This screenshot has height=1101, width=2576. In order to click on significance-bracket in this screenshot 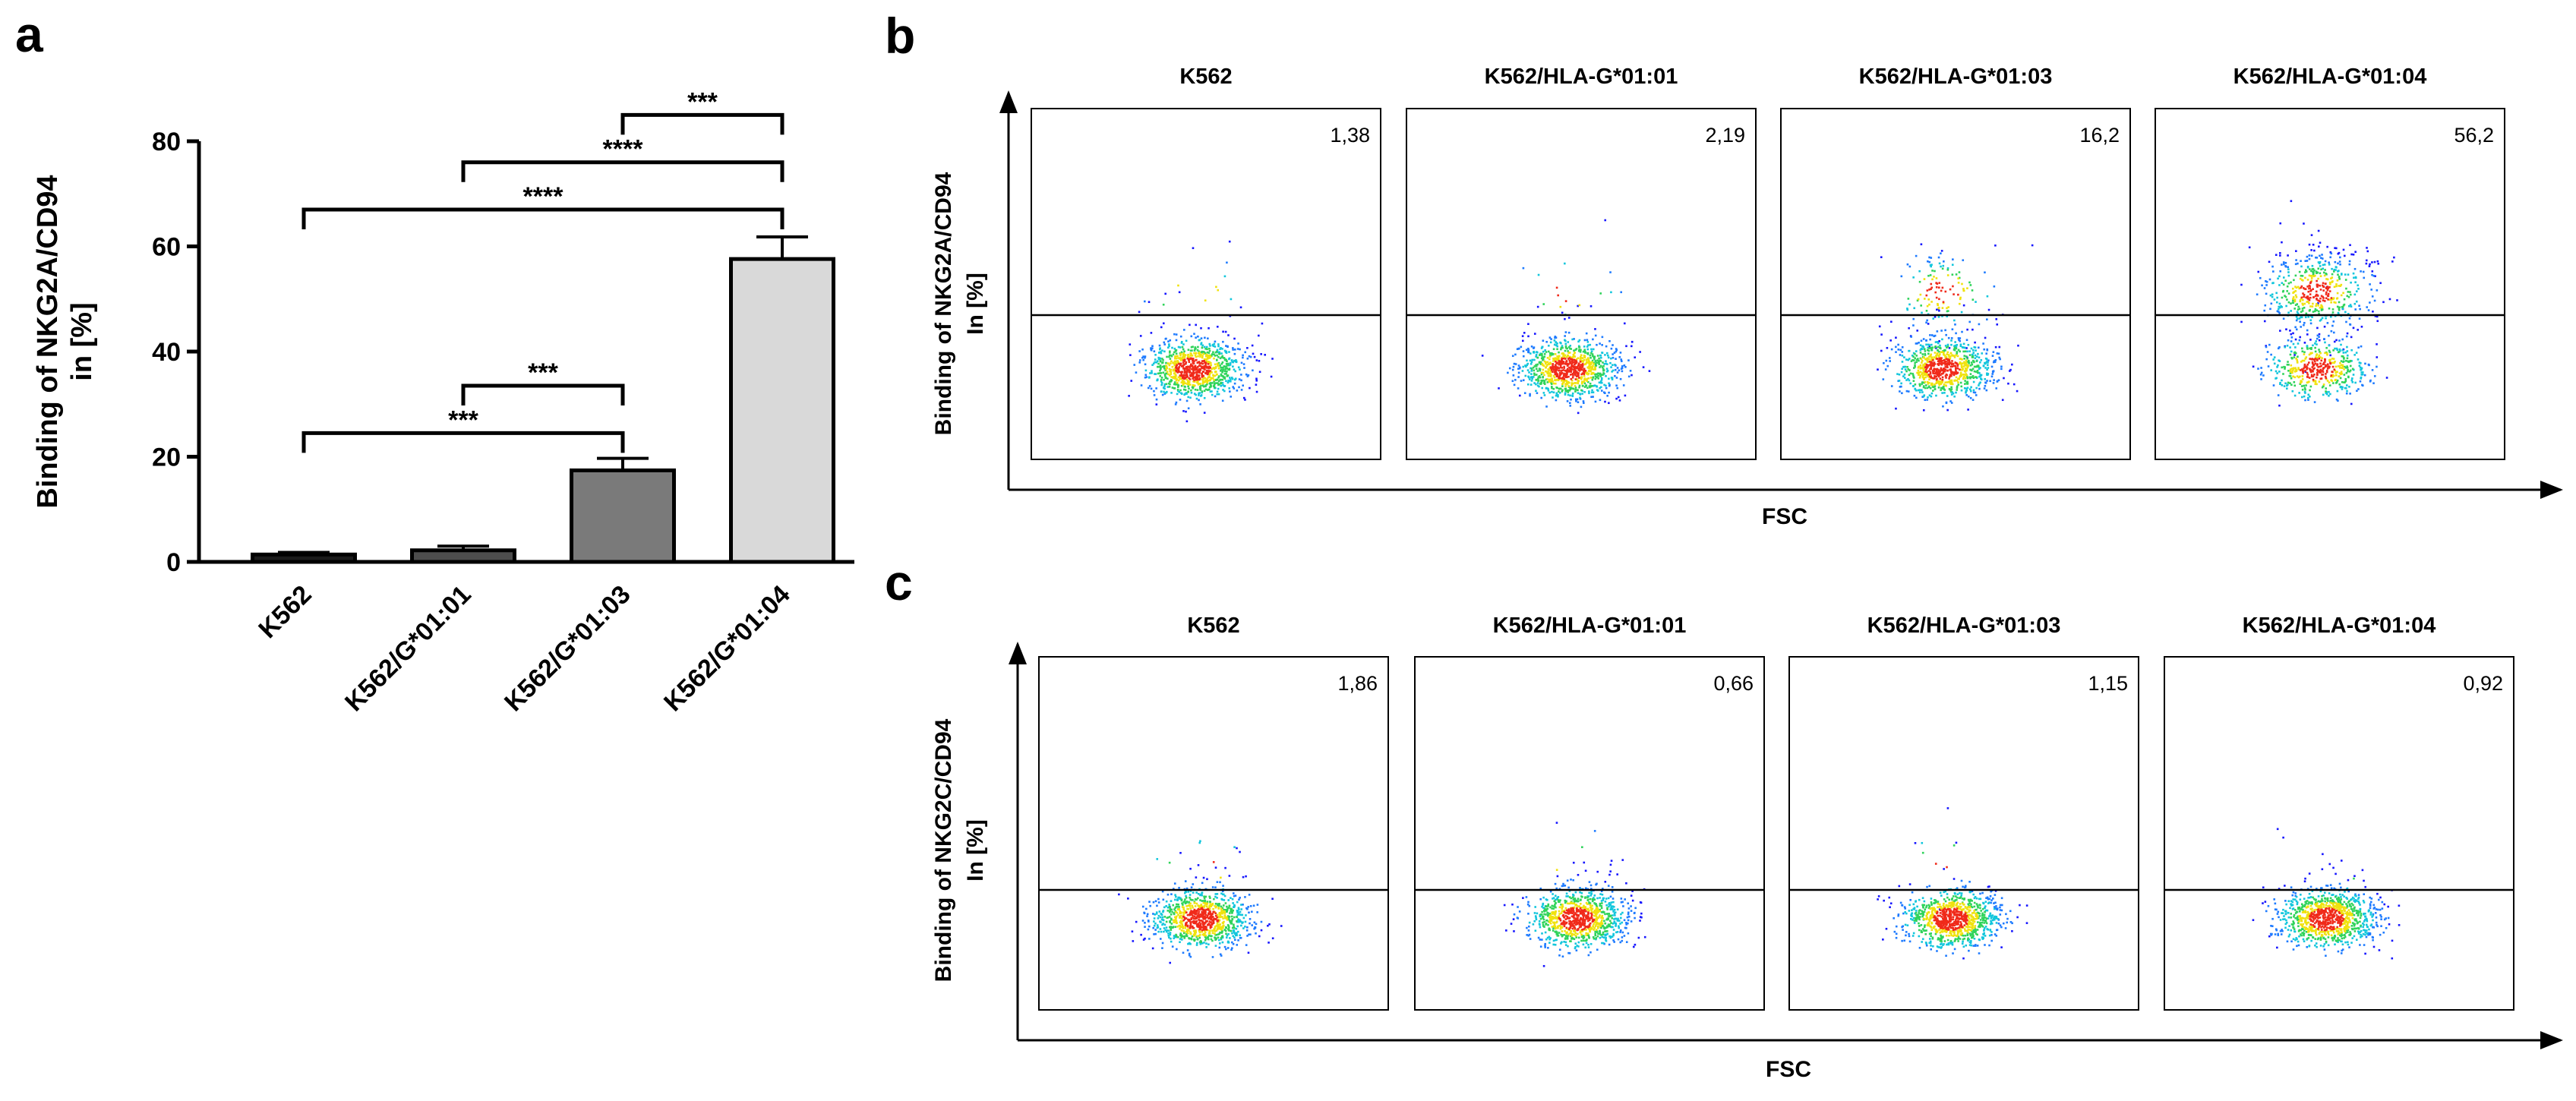, I will do `click(702, 123)`.